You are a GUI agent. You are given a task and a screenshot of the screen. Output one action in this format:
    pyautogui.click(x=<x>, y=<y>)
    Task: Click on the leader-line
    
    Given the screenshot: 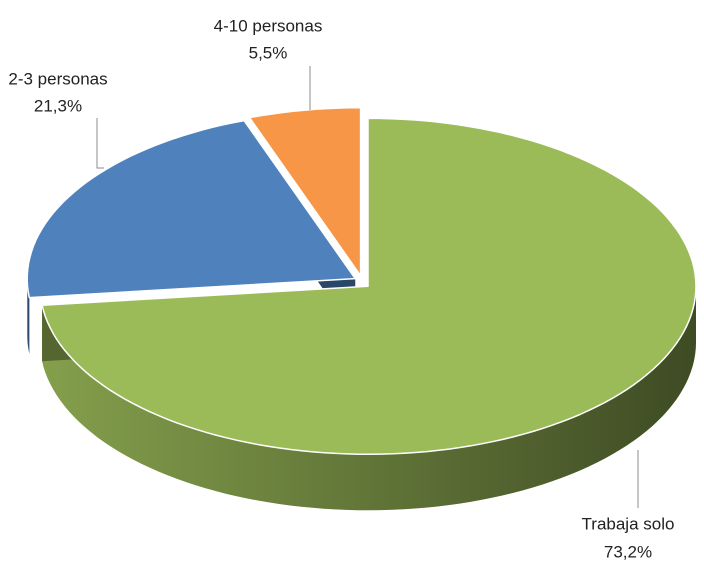 What is the action you would take?
    pyautogui.click(x=100, y=143)
    